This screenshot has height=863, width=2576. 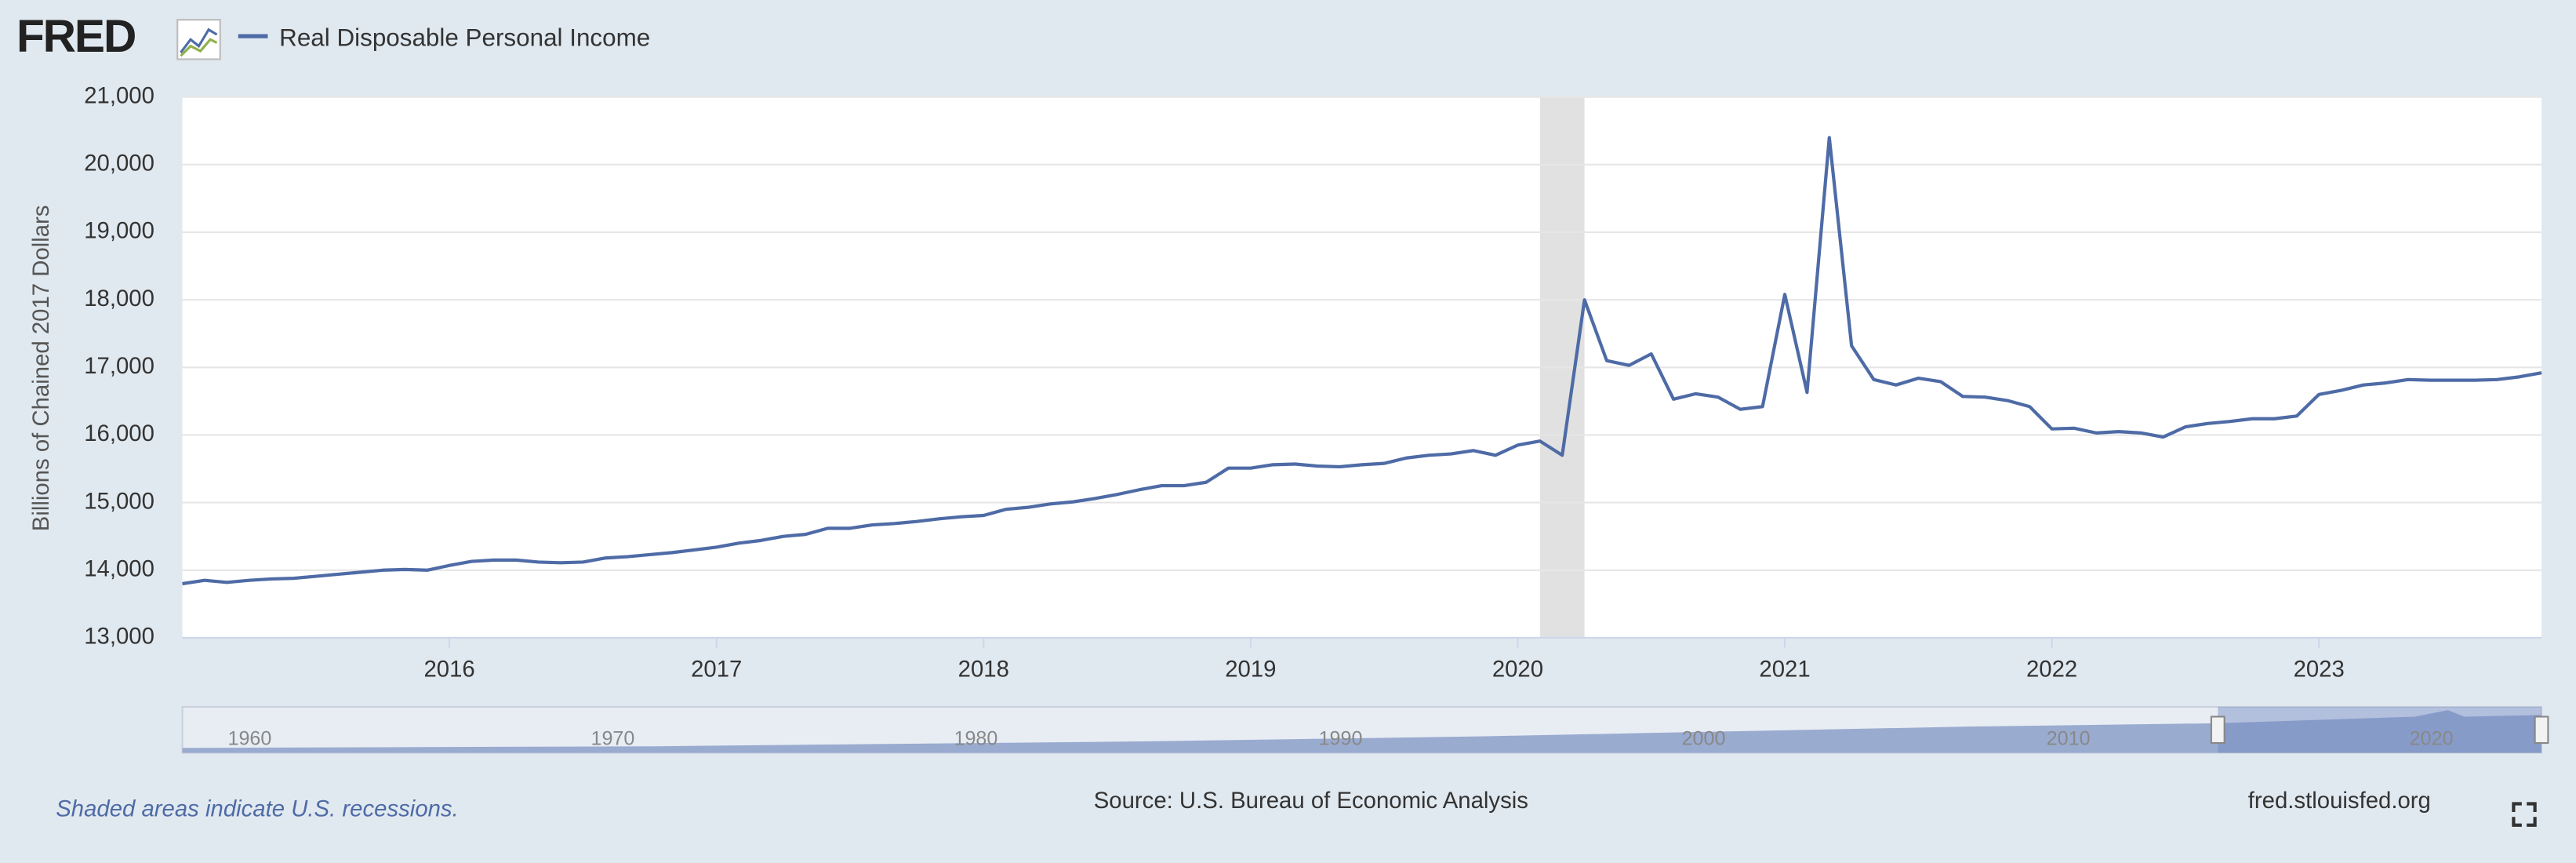 What do you see at coordinates (2069, 738) in the screenshot?
I see `navigator-label: 2010` at bounding box center [2069, 738].